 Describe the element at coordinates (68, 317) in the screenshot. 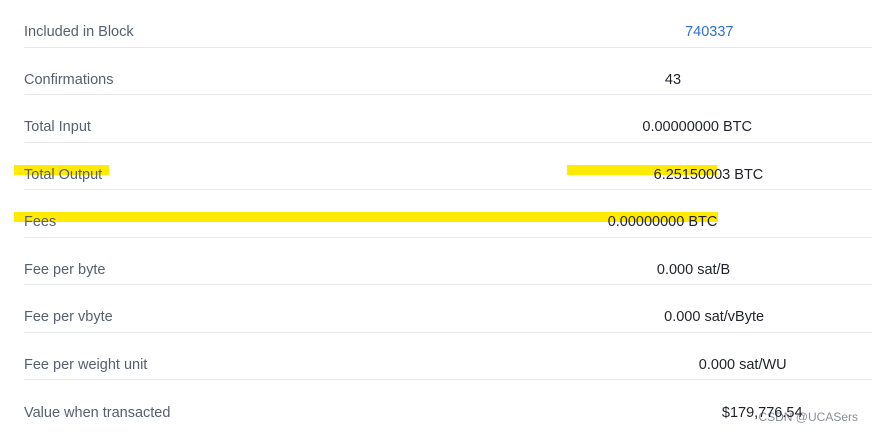

I see `row-label: Fee per vbyte` at that location.